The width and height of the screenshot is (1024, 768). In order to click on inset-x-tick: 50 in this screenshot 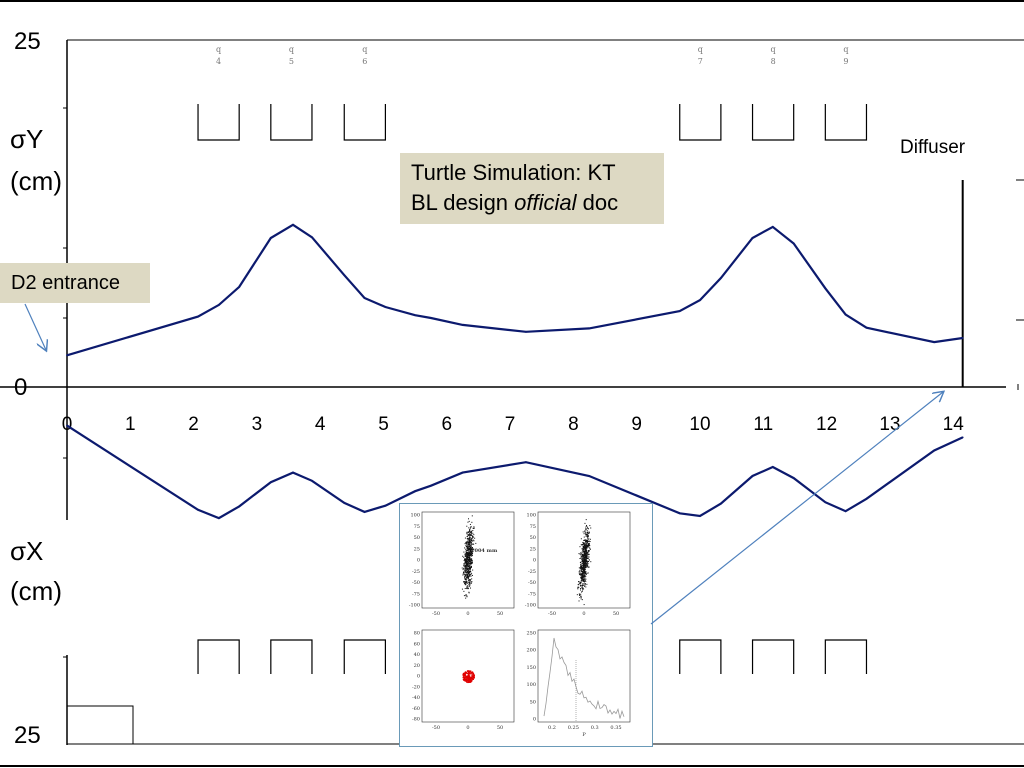, I will do `click(500, 614)`.